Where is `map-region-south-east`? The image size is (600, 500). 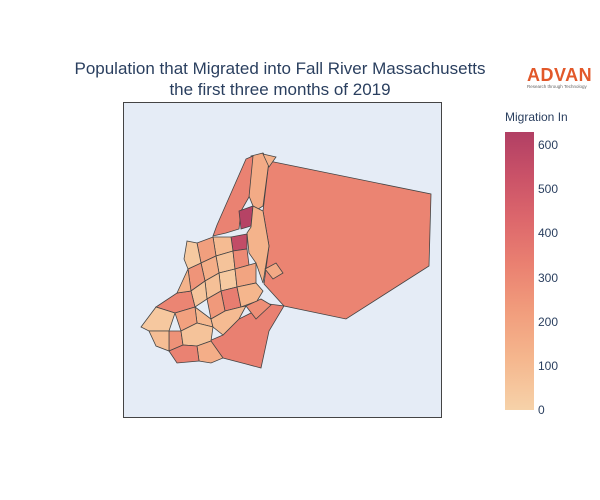
map-region-south-east is located at coordinates (246, 336).